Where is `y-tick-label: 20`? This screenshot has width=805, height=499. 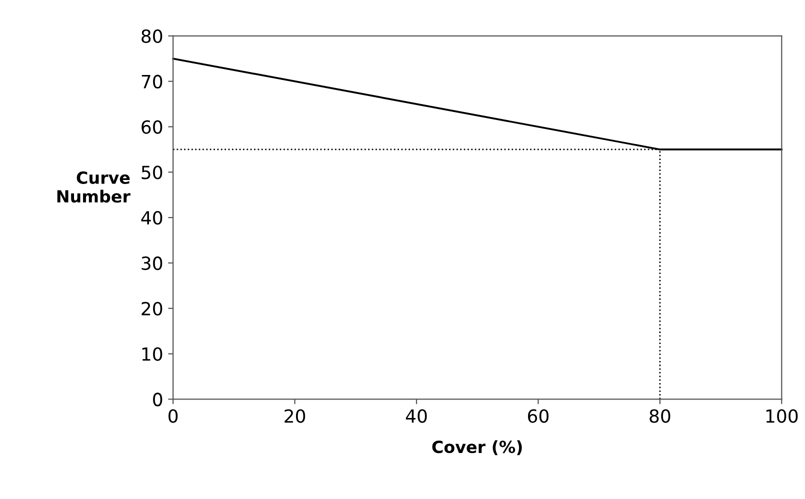 y-tick-label: 20 is located at coordinates (152, 309).